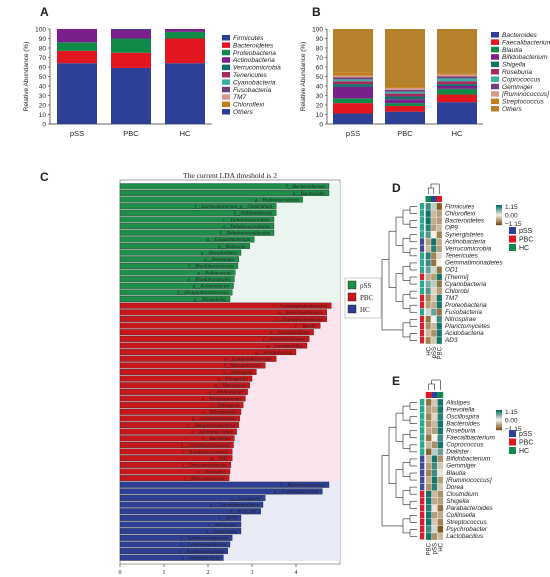  I want to click on legend-label: [Ruminococcus], so click(525, 94).